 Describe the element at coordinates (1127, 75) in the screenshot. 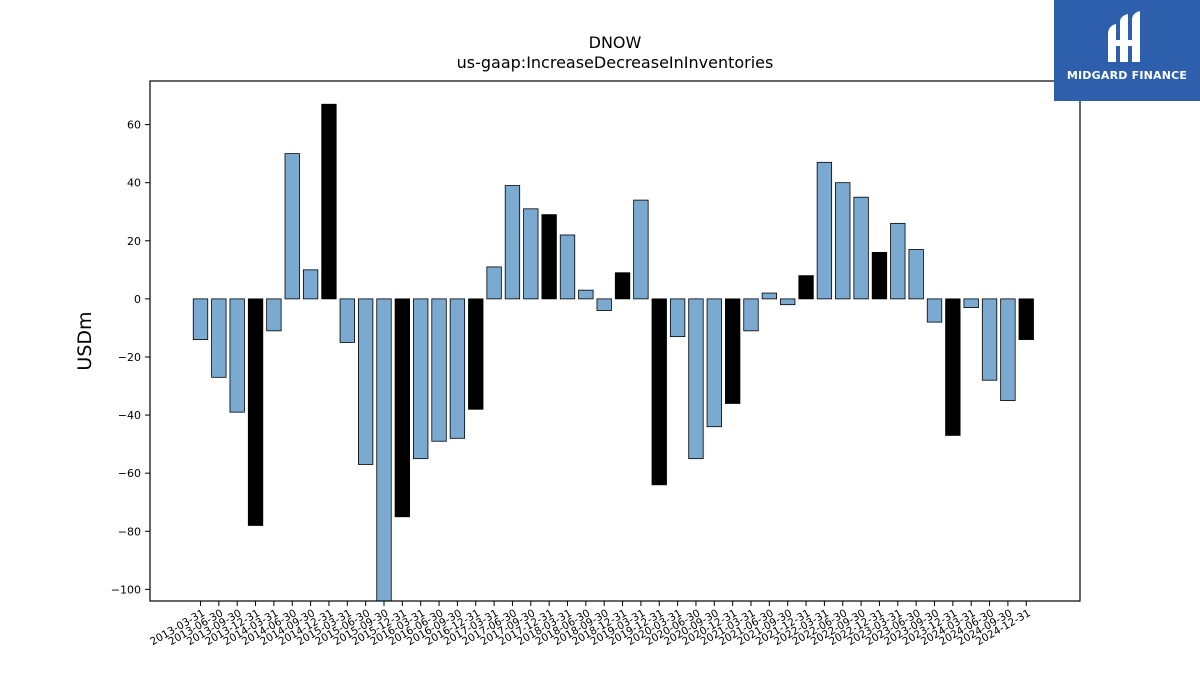

I see `logo-text: MIDGARD FINANCE` at that location.